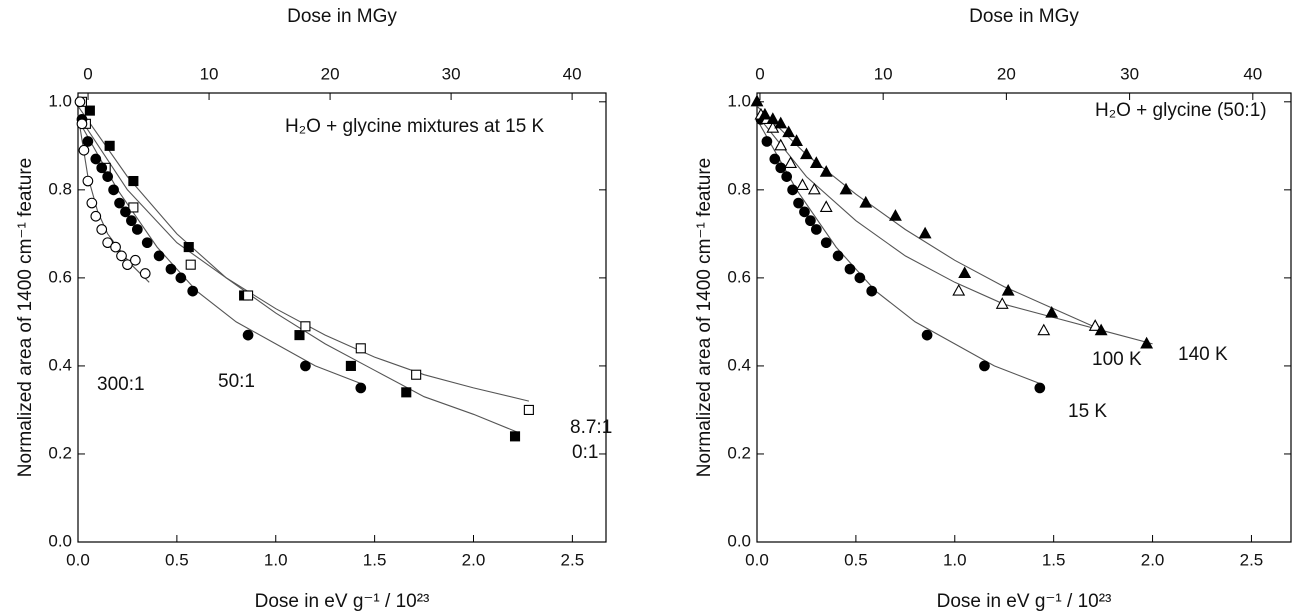  Describe the element at coordinates (704, 317) in the screenshot. I see `y-axis-label: Normalized area of 1400 cm⁻¹ feature` at that location.